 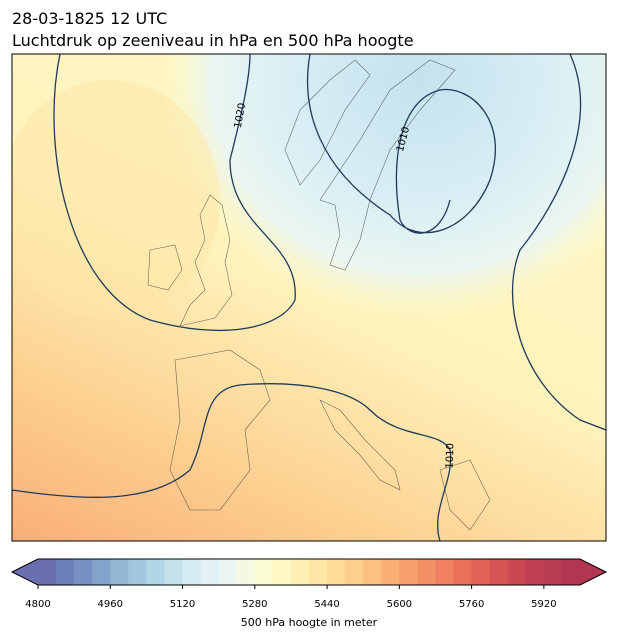 What do you see at coordinates (399, 604) in the screenshot?
I see `colorbar-tick-label: 5600` at bounding box center [399, 604].